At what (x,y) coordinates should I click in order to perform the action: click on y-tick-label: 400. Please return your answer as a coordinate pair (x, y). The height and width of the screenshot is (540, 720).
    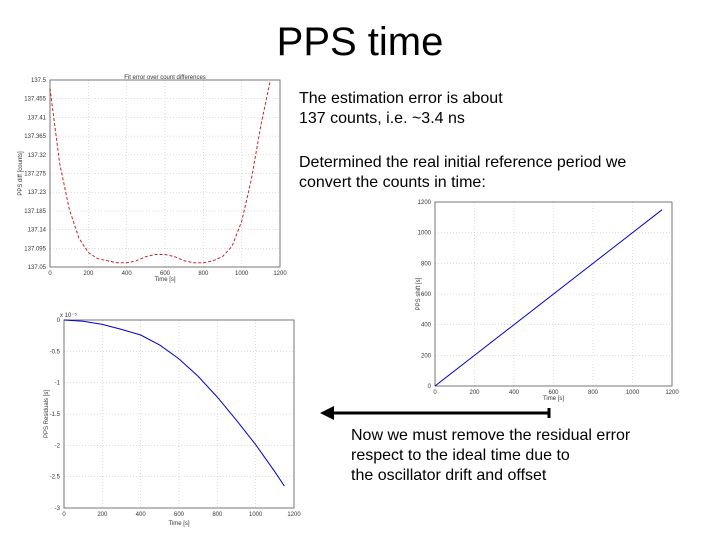
    Looking at the image, I should click on (426, 326).